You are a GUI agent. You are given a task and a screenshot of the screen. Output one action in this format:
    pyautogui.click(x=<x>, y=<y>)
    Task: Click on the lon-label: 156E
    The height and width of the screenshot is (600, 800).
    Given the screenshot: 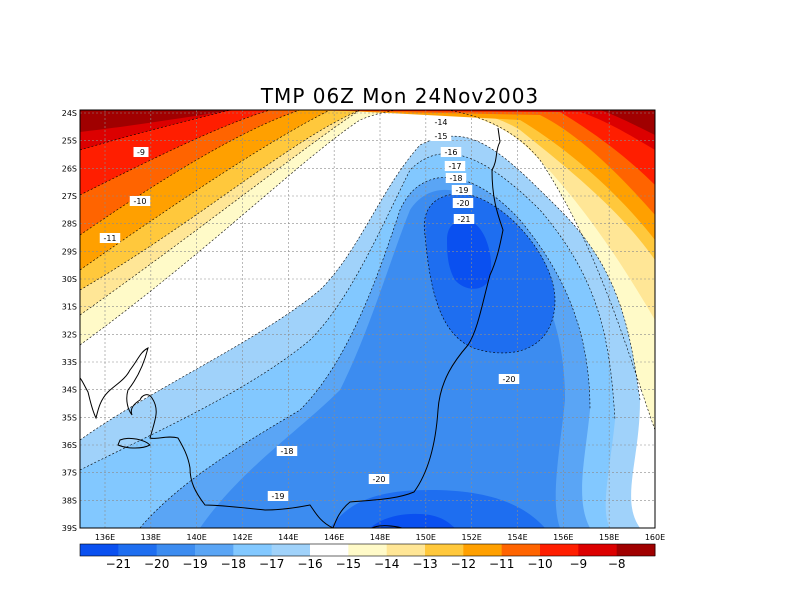 What is the action you would take?
    pyautogui.click(x=563, y=537)
    